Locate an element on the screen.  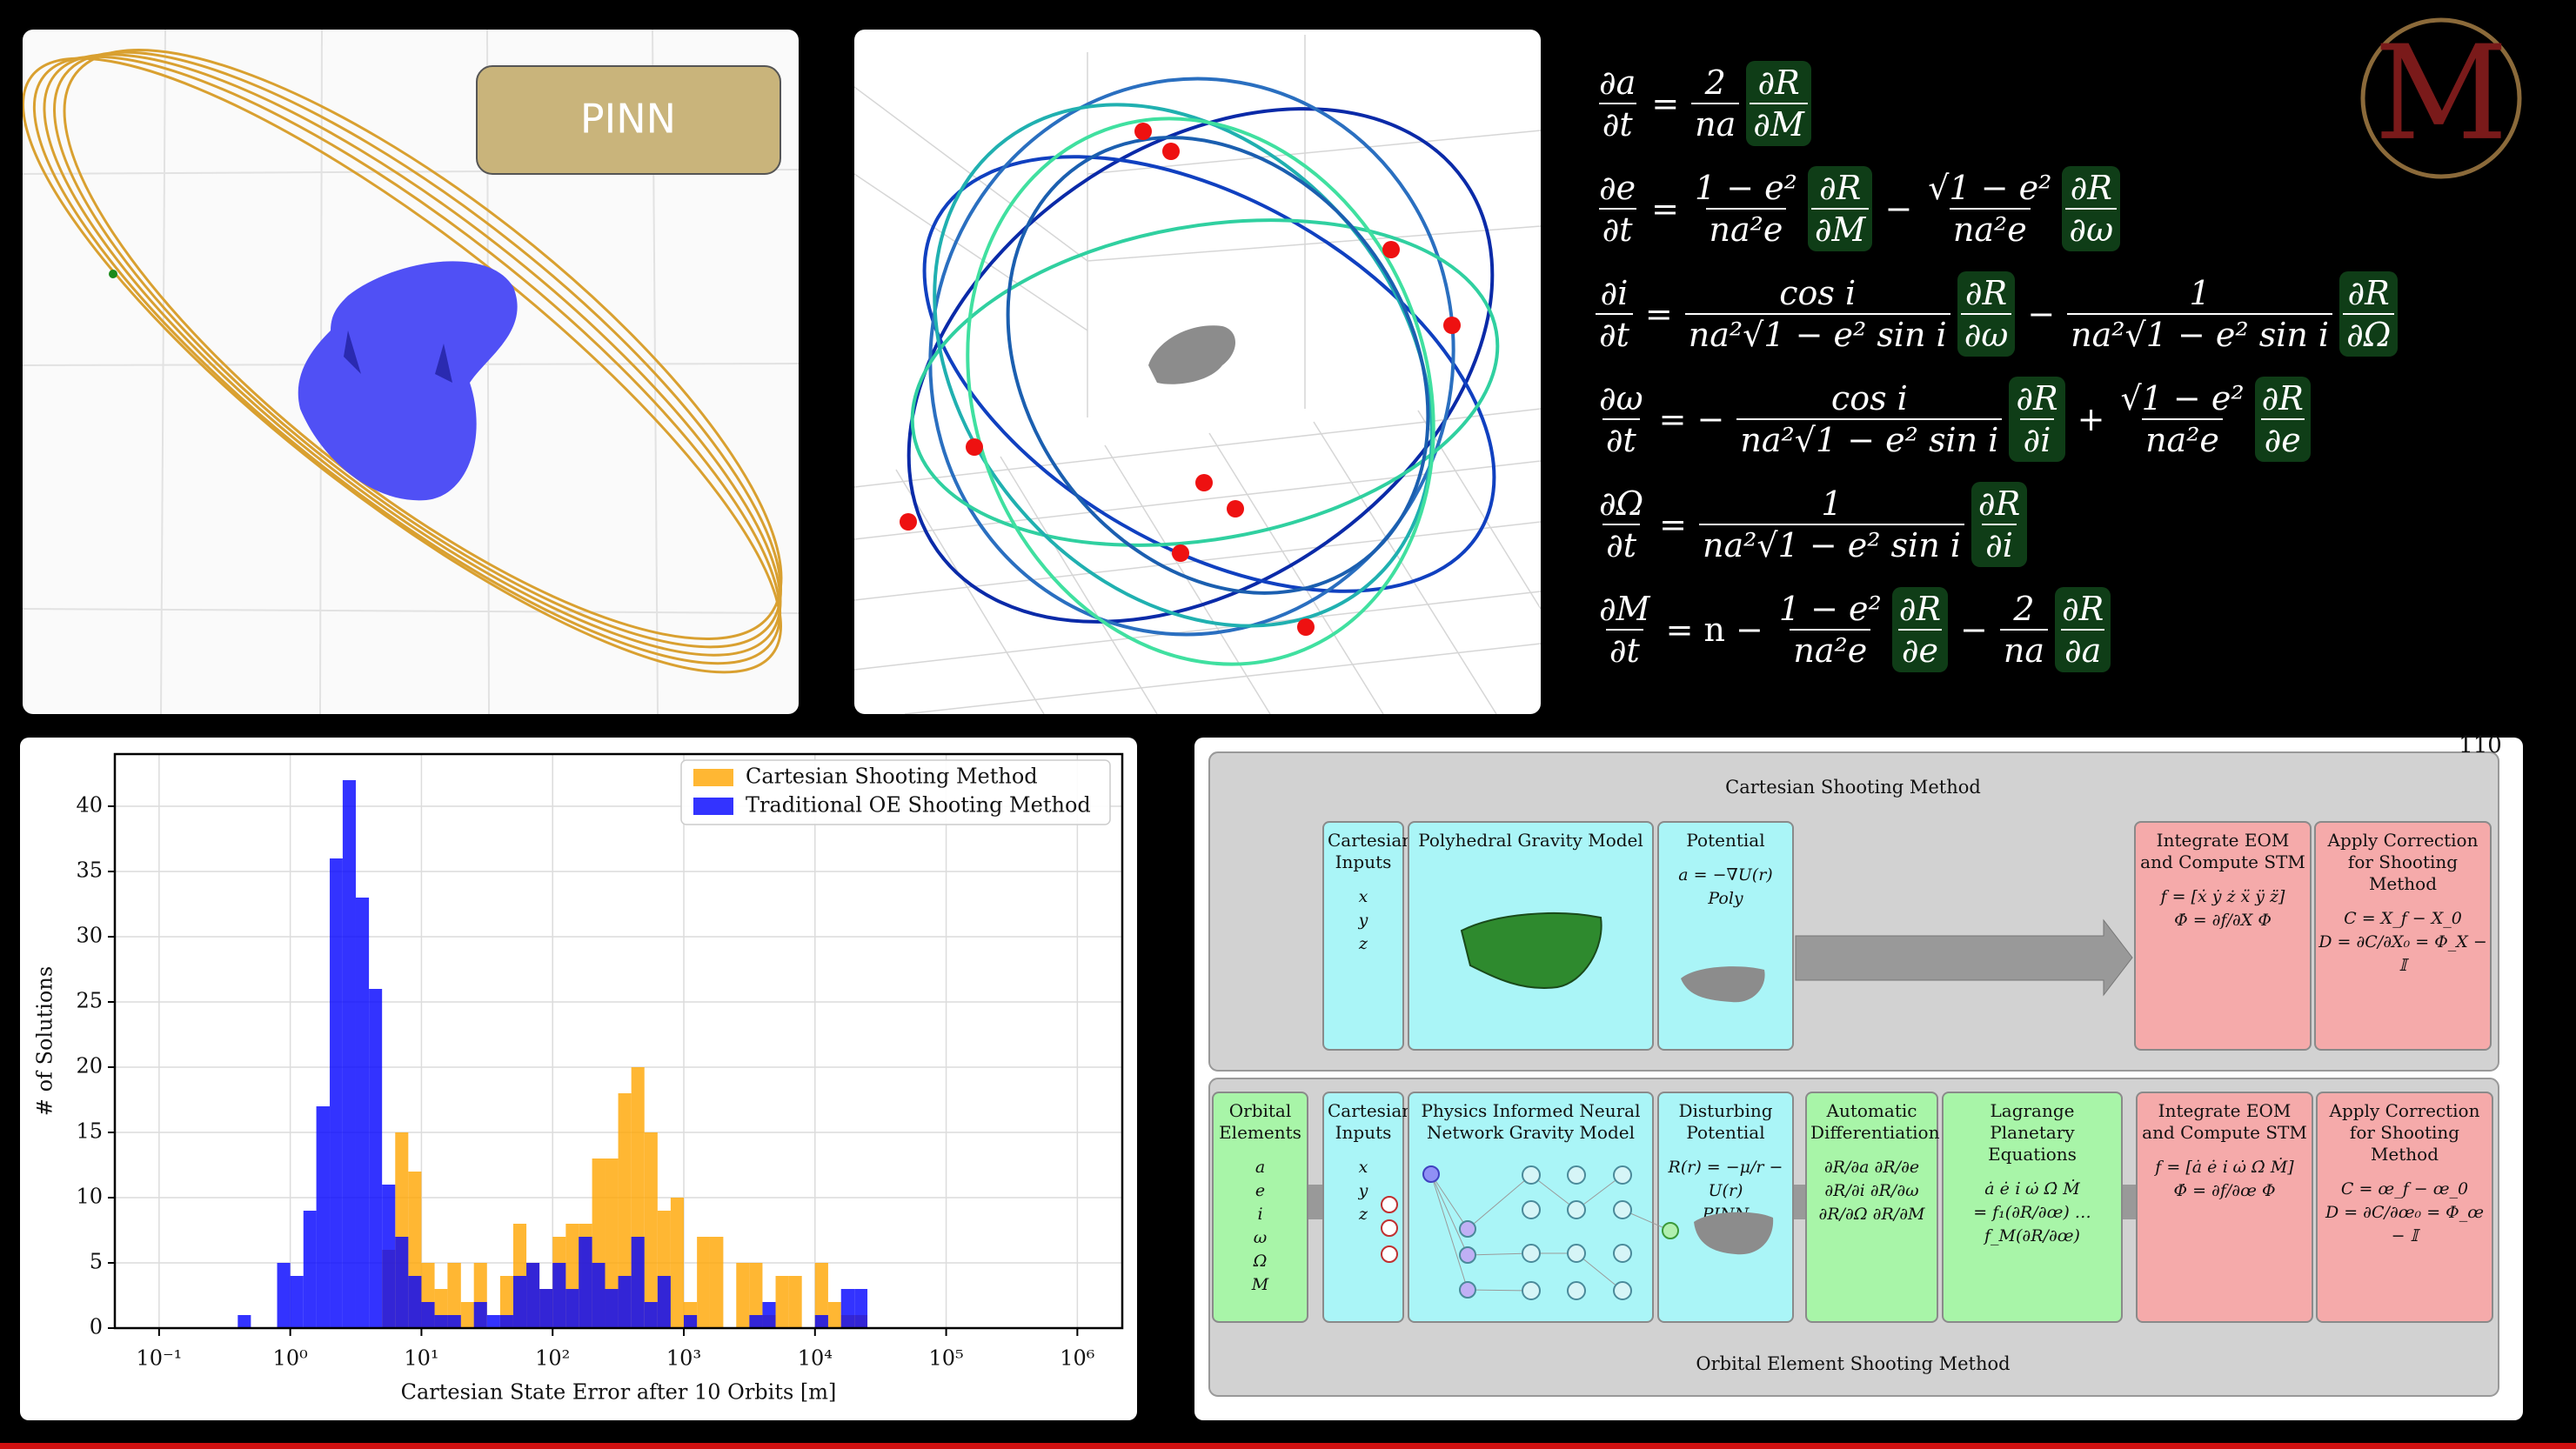
pinn-label: PINN is located at coordinates (628, 119).